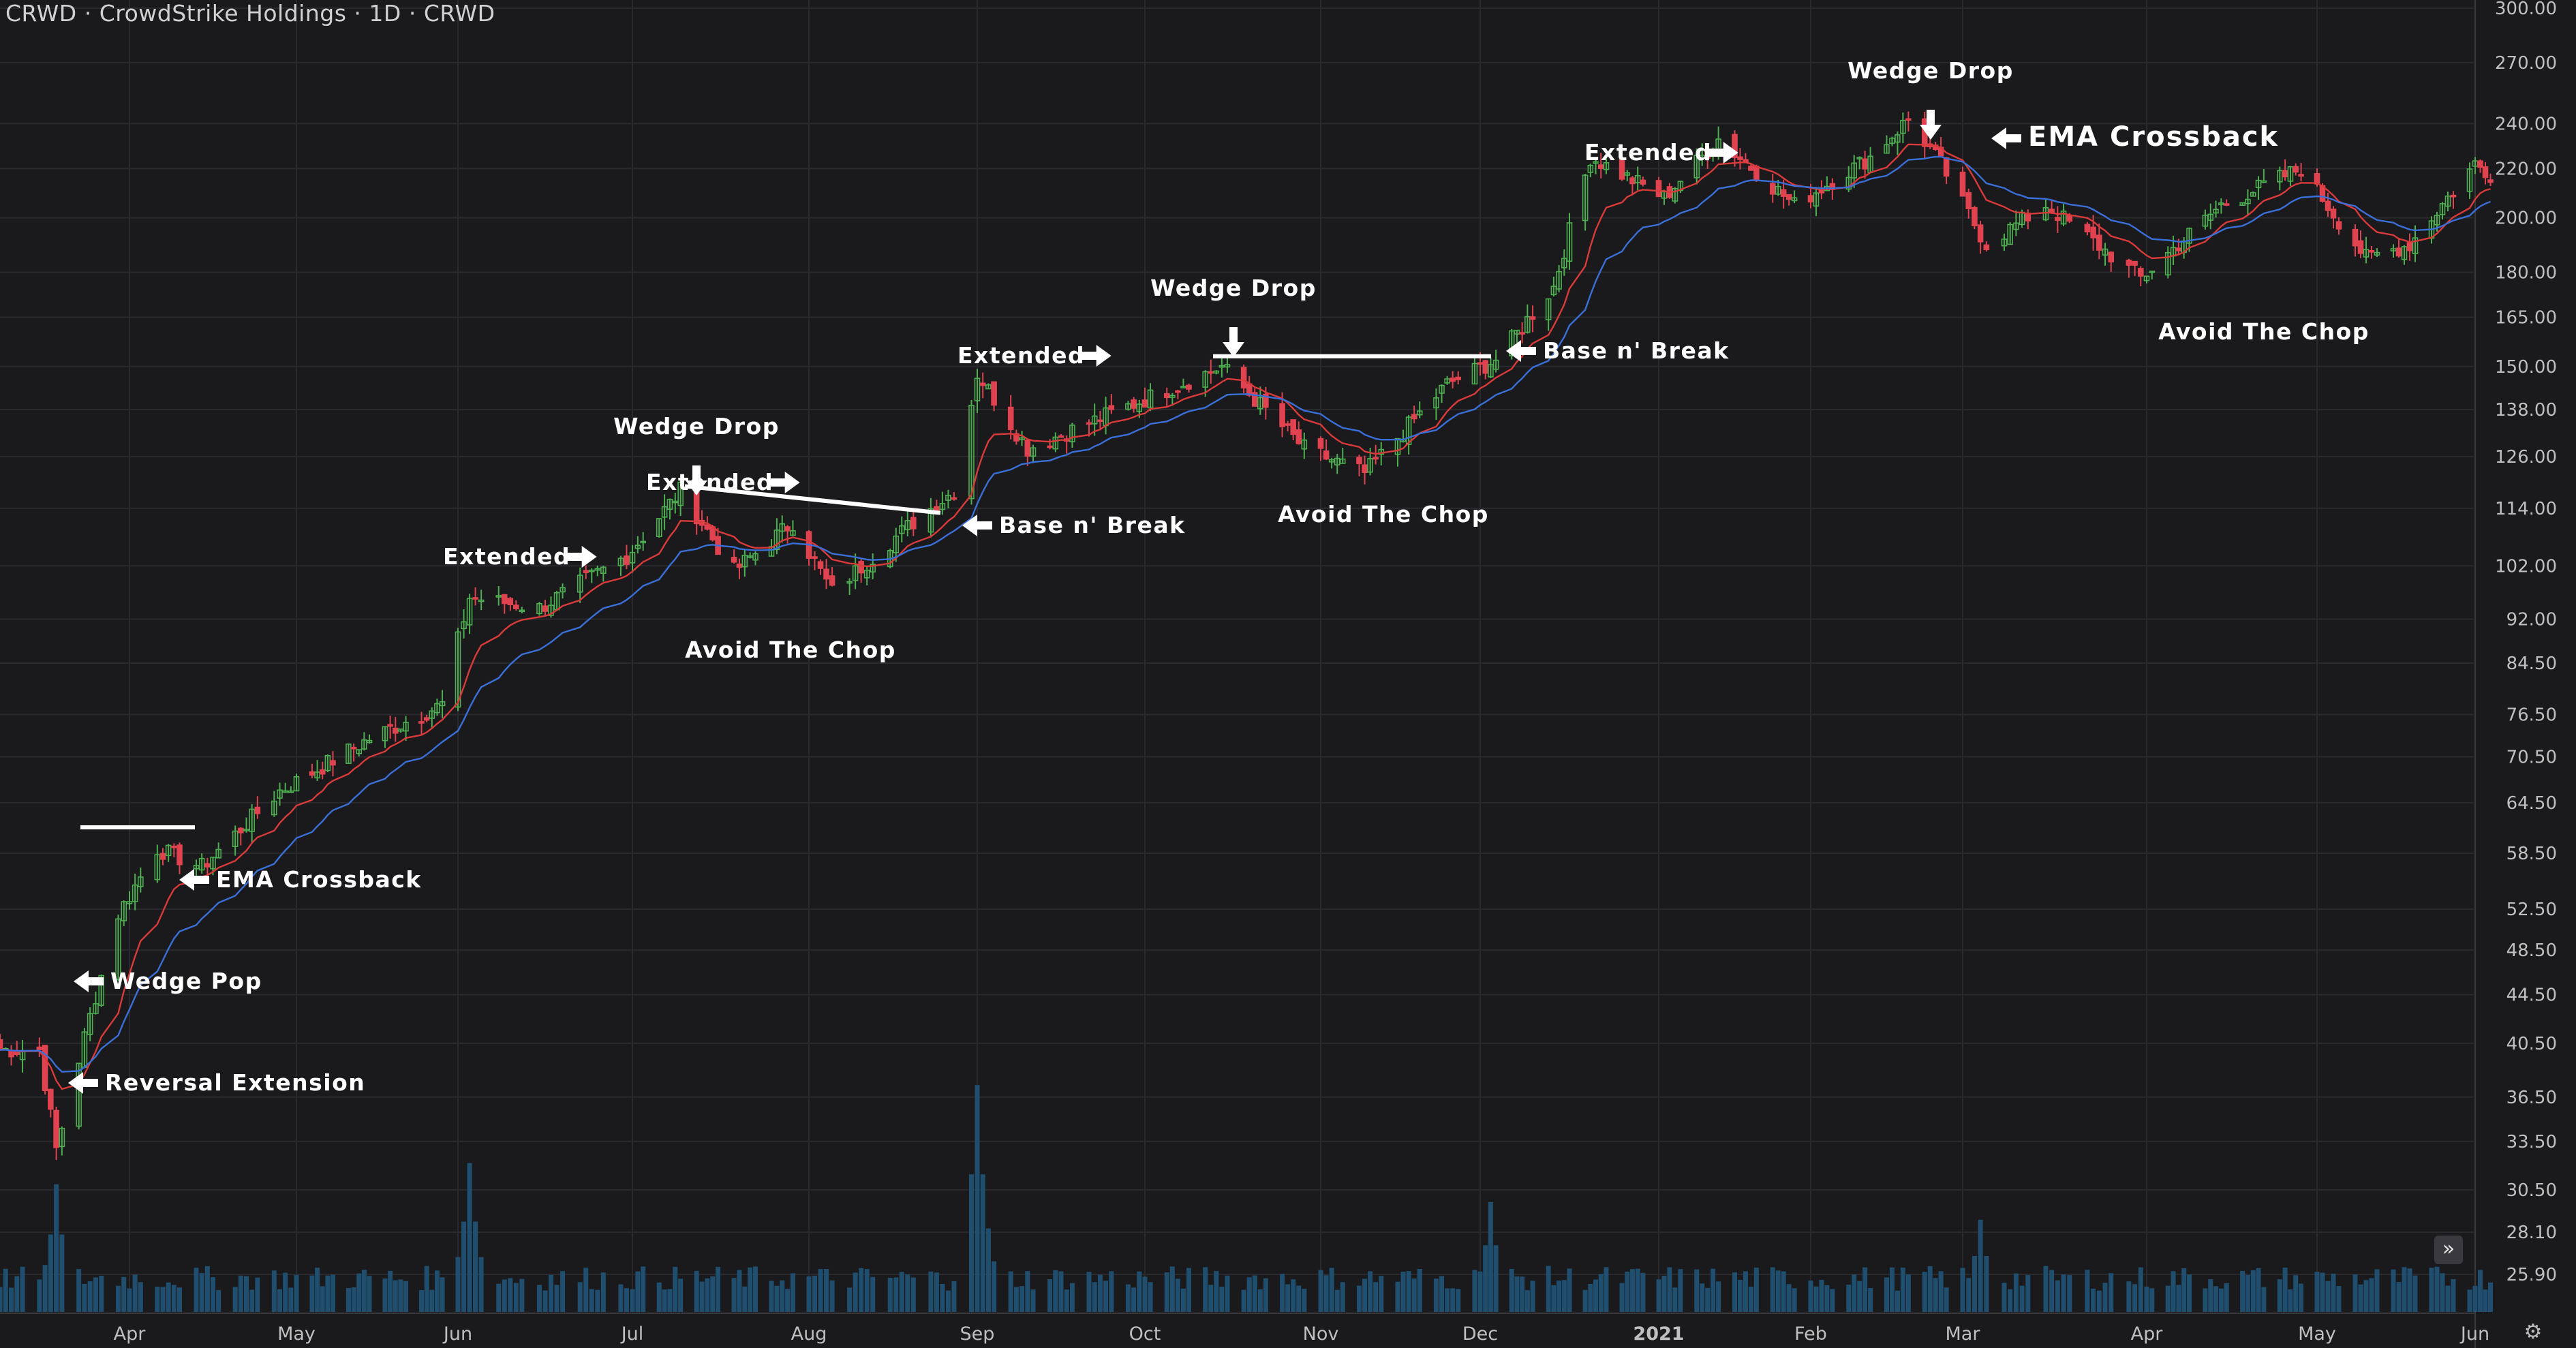 Image resolution: width=2576 pixels, height=1348 pixels. I want to click on price-tick-label: 126.00, so click(2526, 458).